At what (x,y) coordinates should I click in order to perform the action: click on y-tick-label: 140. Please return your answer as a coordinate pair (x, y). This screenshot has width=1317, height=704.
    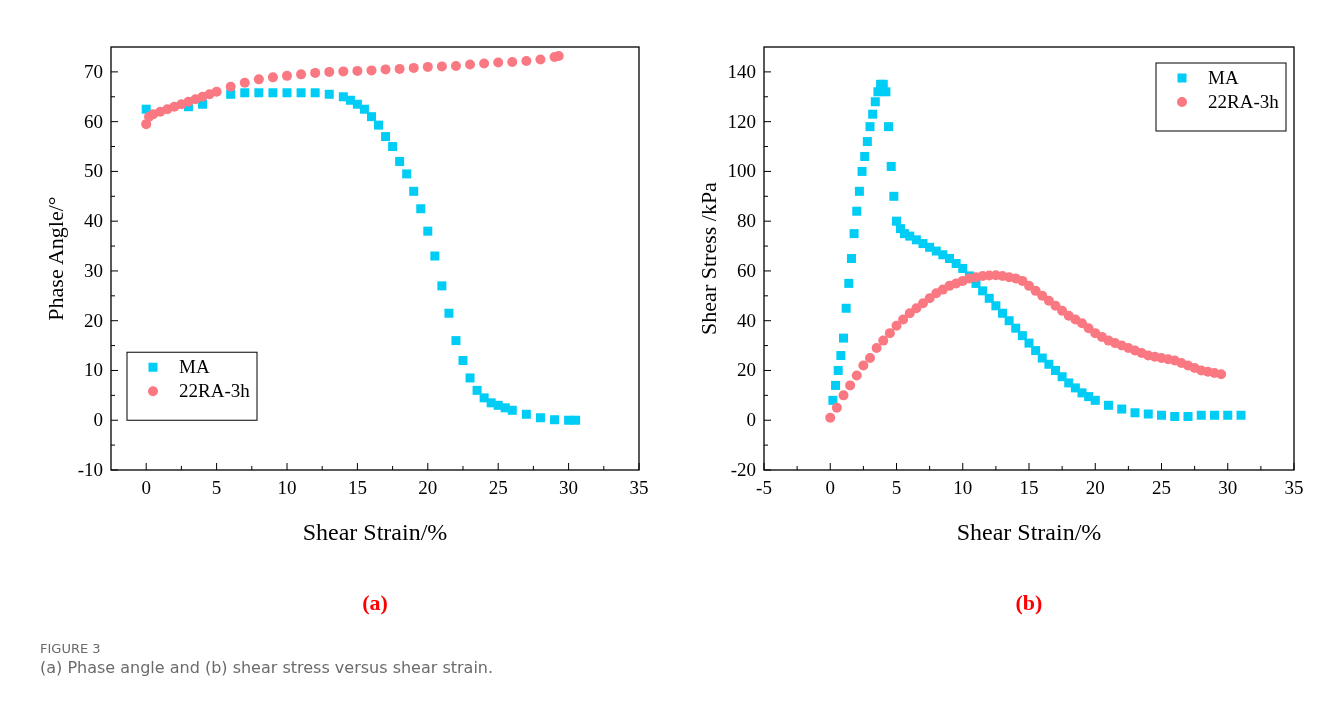
    Looking at the image, I should click on (741, 71).